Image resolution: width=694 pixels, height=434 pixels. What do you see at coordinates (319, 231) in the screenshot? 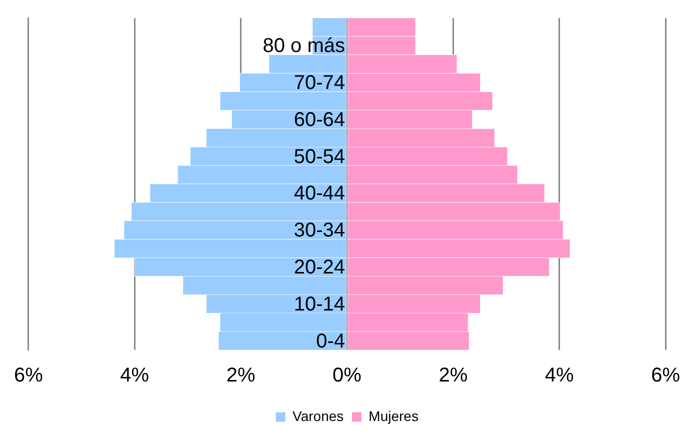
I see `y-tick-label: 30-34` at bounding box center [319, 231].